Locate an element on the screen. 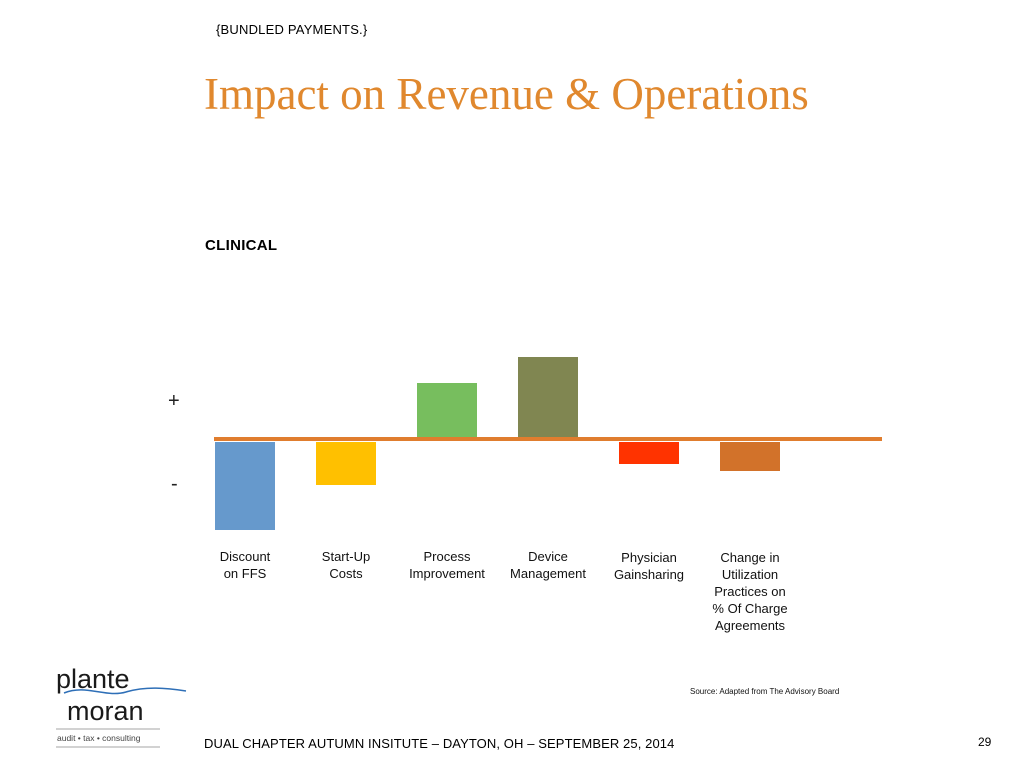  category-label-2: Start-Up Costs is located at coordinates (346, 565).